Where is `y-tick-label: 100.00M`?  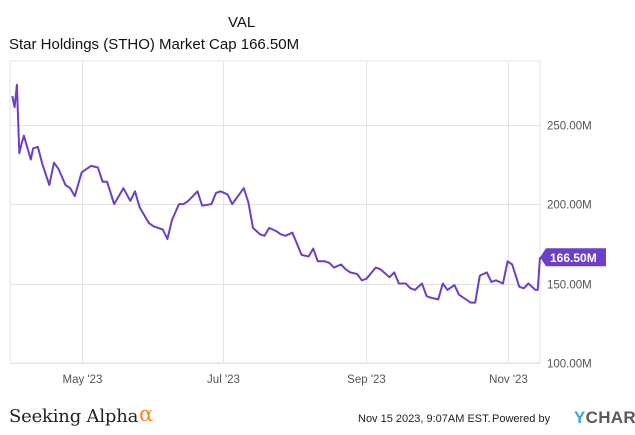
y-tick-label: 100.00M is located at coordinates (569, 365).